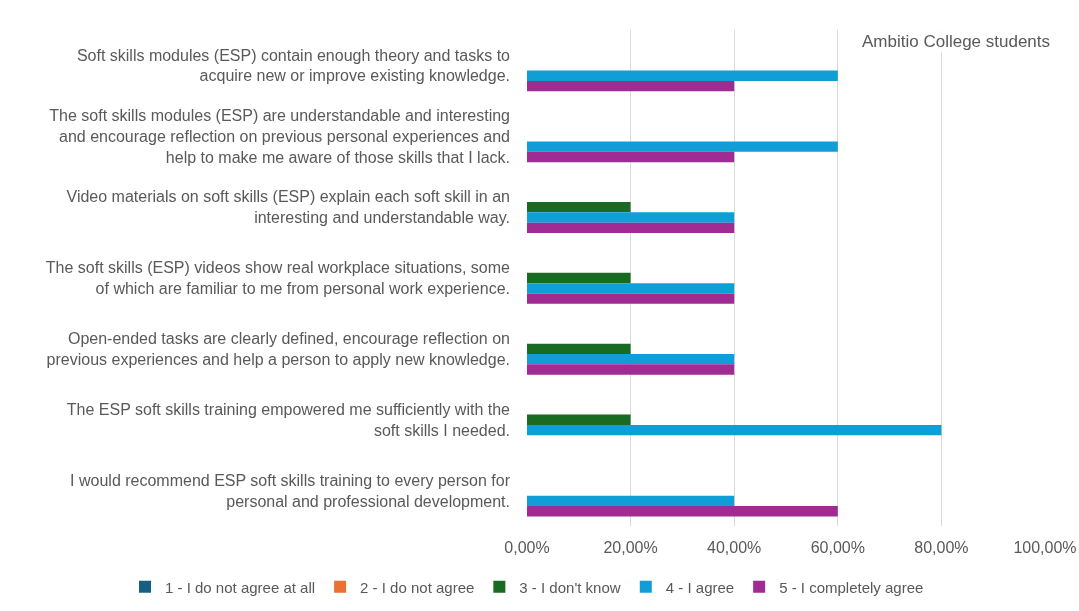 This screenshot has height=611, width=1079. Describe the element at coordinates (290, 490) in the screenshot. I see `y-tick-label: I would recommend ESP soft skills training to every person for personal and professional development.` at that location.